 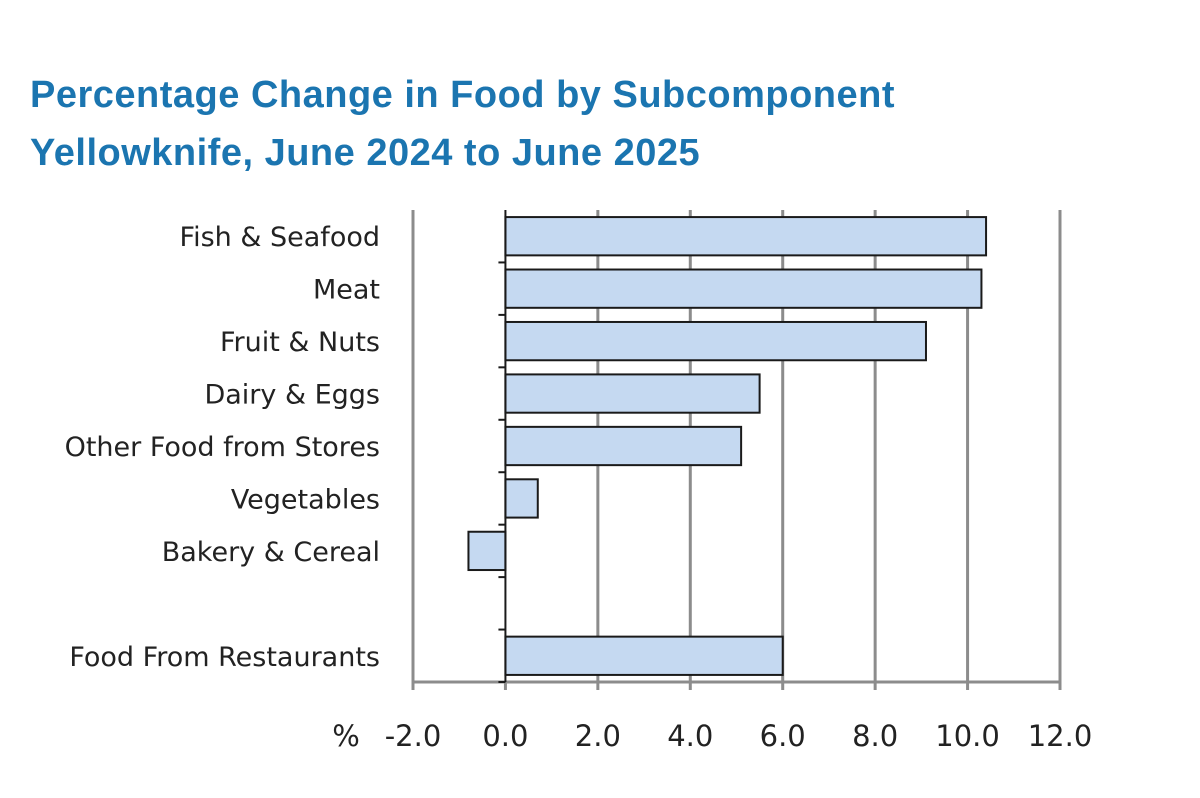 What do you see at coordinates (967, 736) in the screenshot?
I see `x-tick-label: 10.0` at bounding box center [967, 736].